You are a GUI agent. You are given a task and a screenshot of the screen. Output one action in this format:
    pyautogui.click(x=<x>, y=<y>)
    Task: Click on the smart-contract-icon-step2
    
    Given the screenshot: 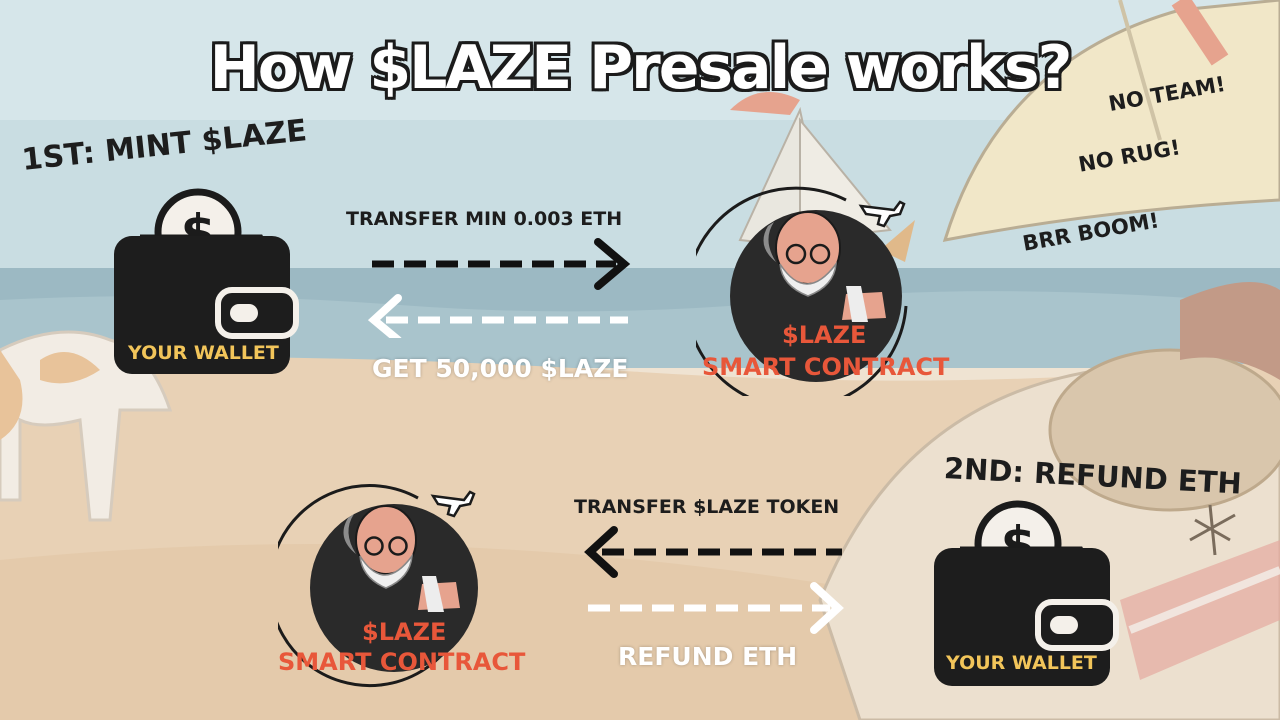 What is the action you would take?
    pyautogui.click(x=378, y=586)
    